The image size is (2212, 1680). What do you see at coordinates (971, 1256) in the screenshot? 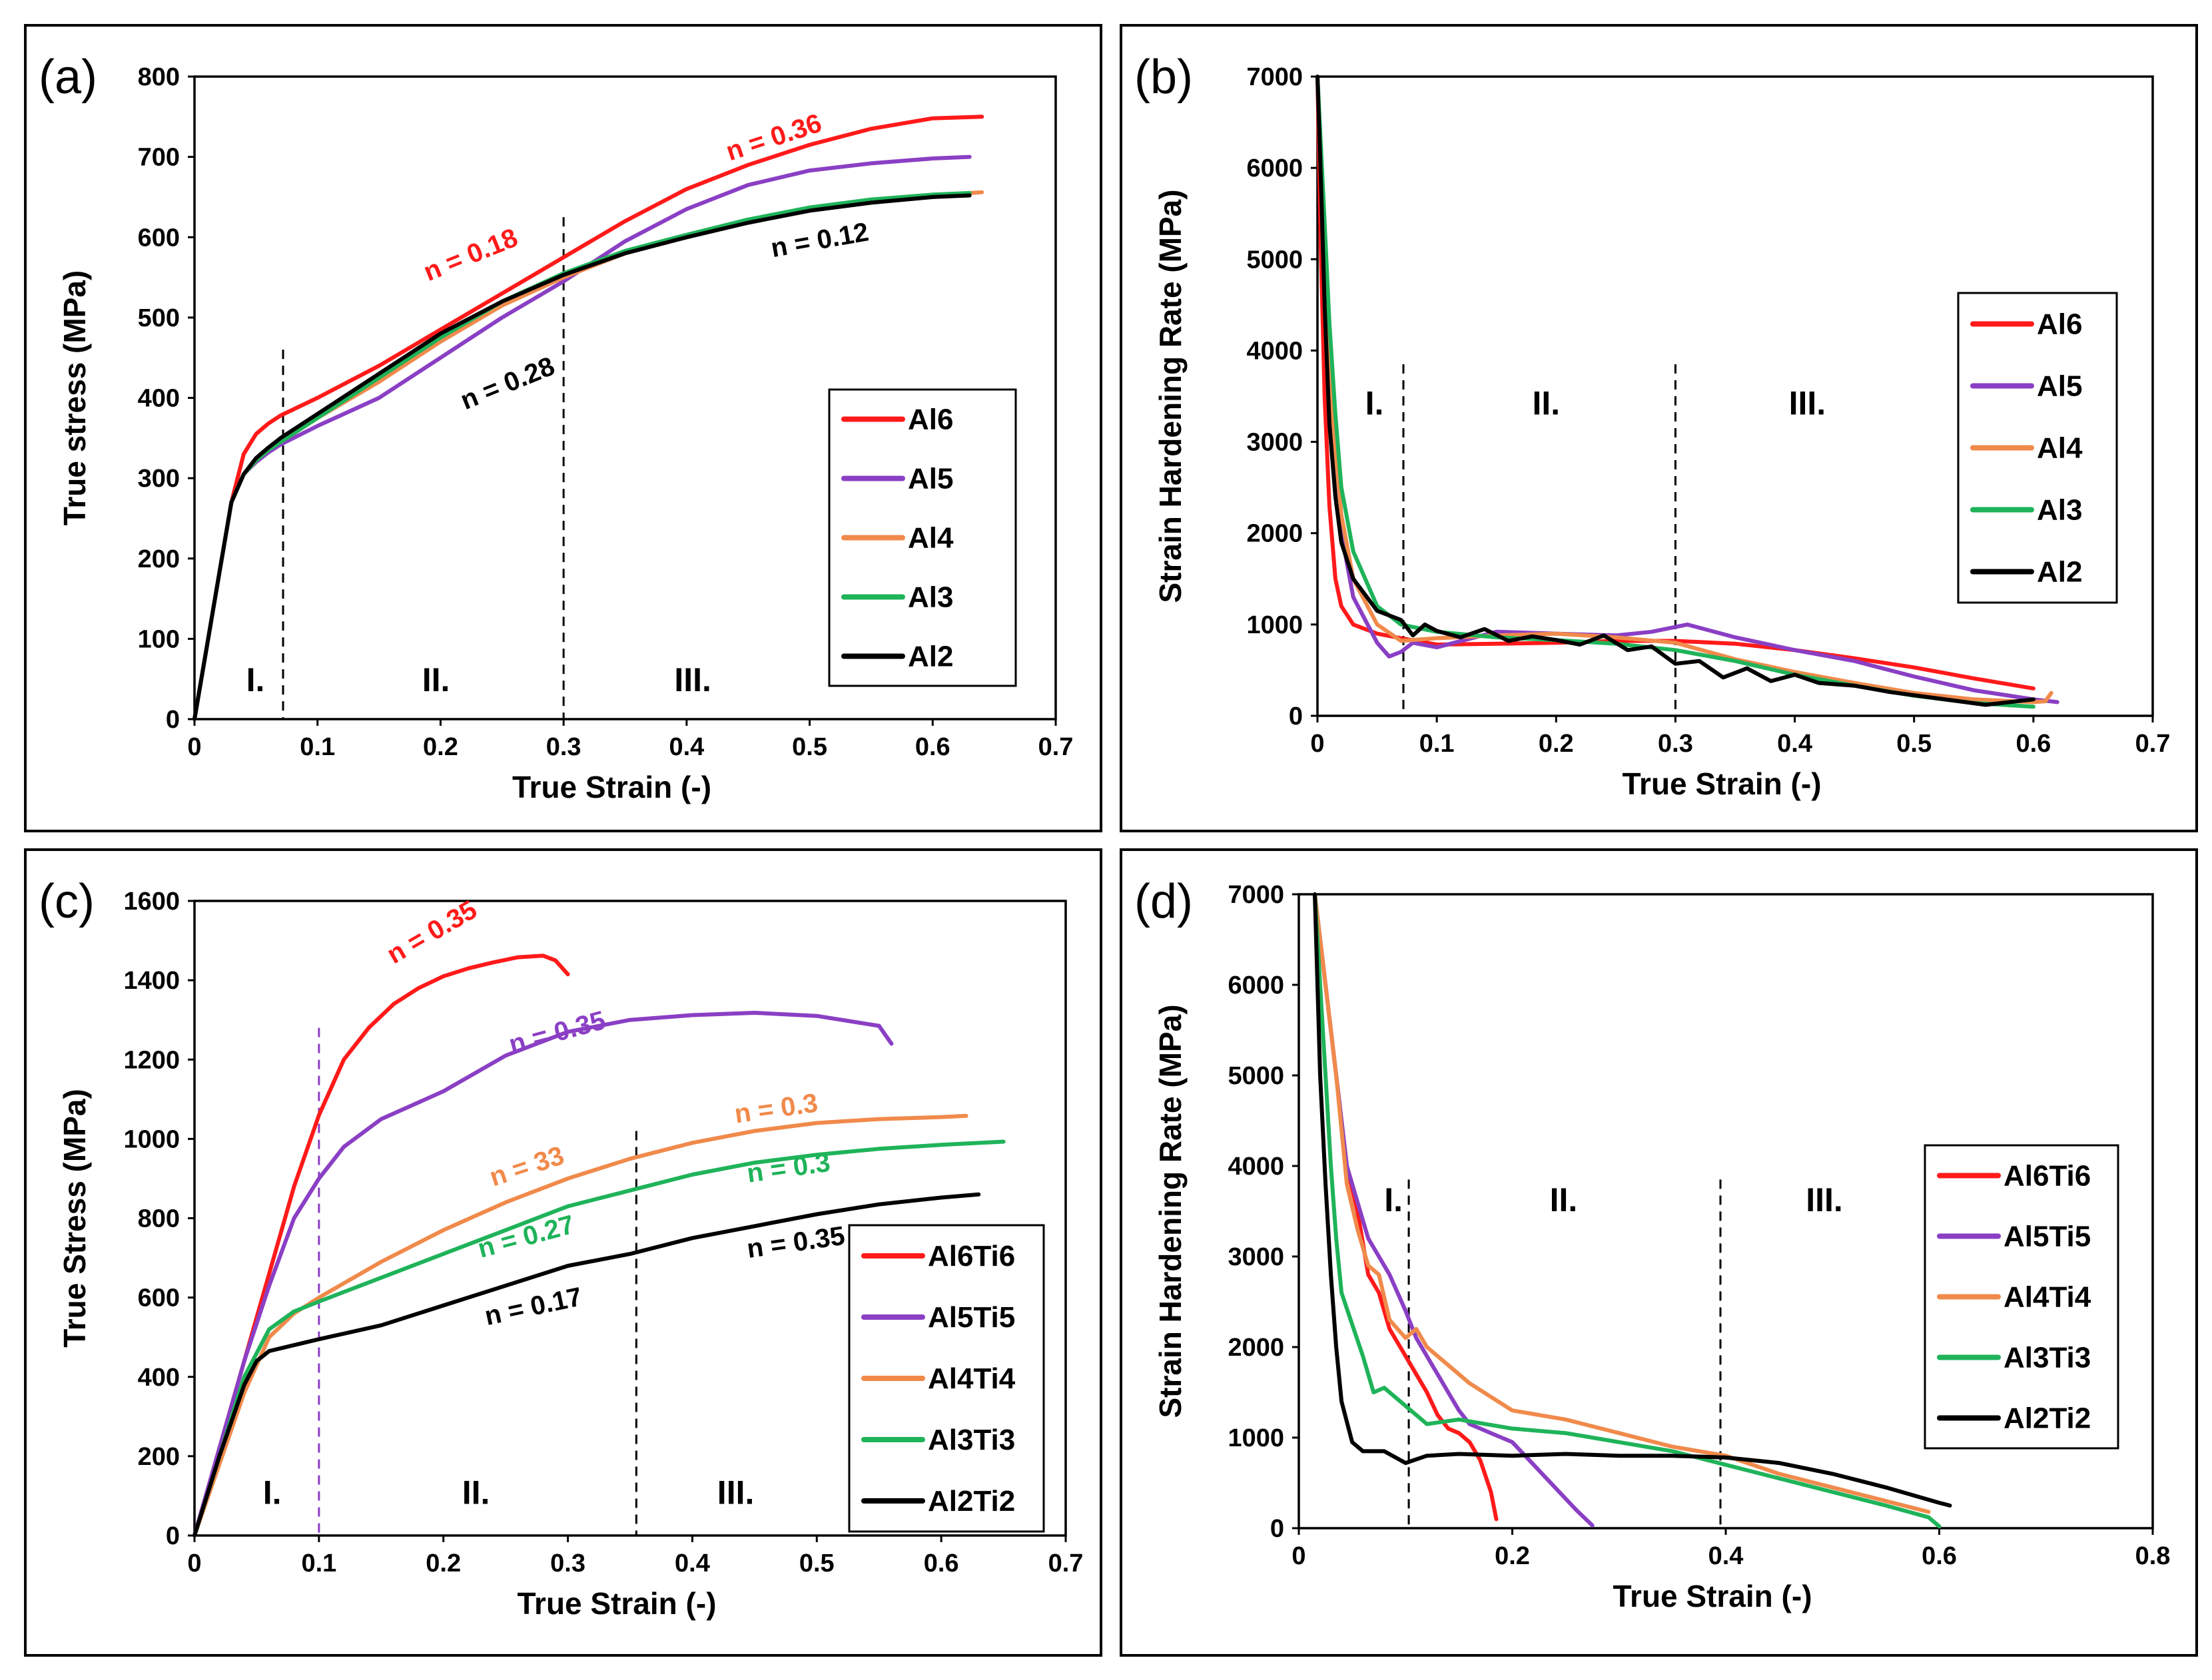
I see `legend-label: Al6Ti6` at bounding box center [971, 1256].